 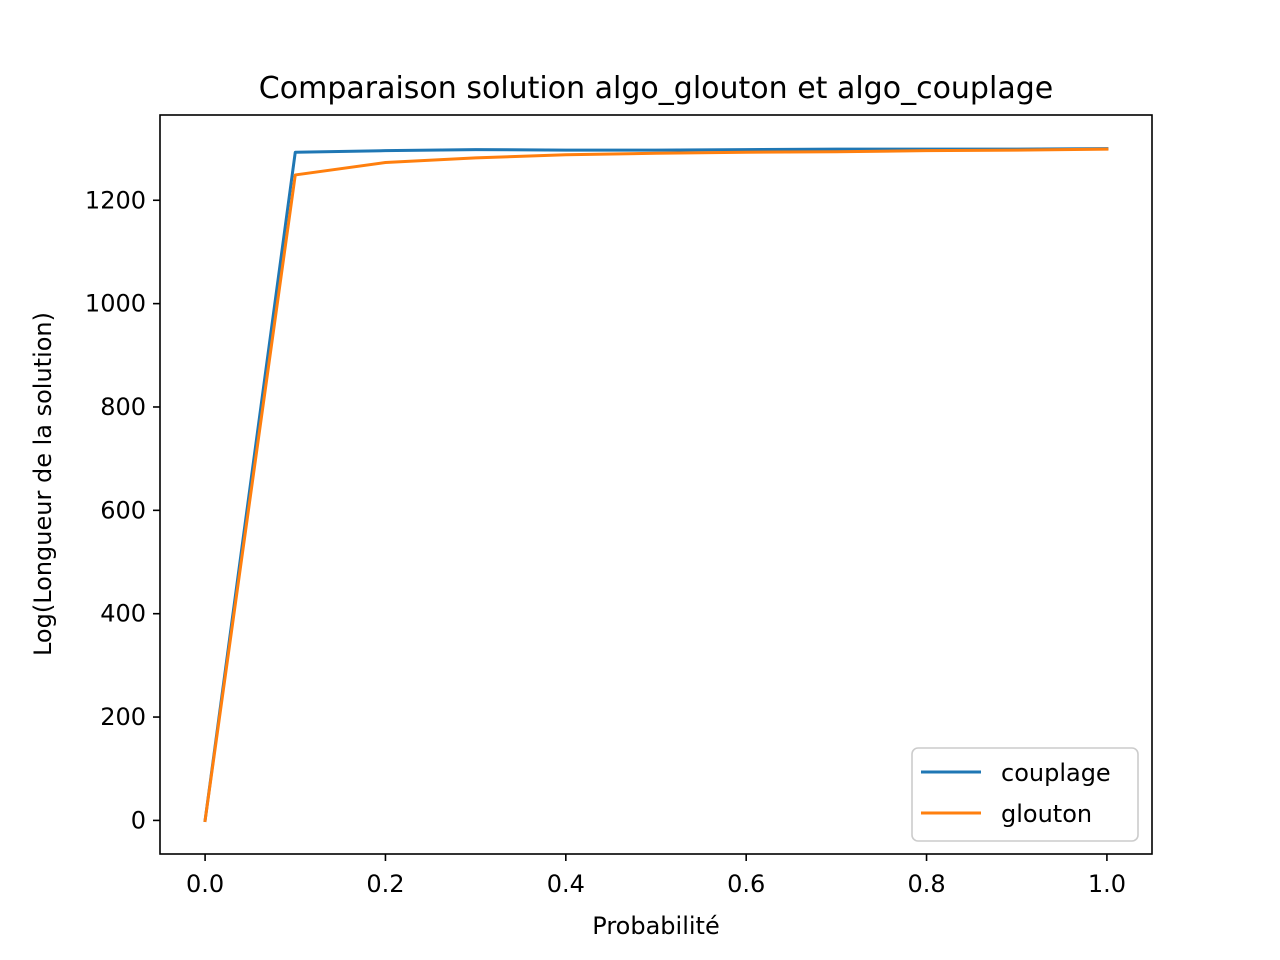 What do you see at coordinates (655, 926) in the screenshot?
I see `x-axis-label: Probabilité` at bounding box center [655, 926].